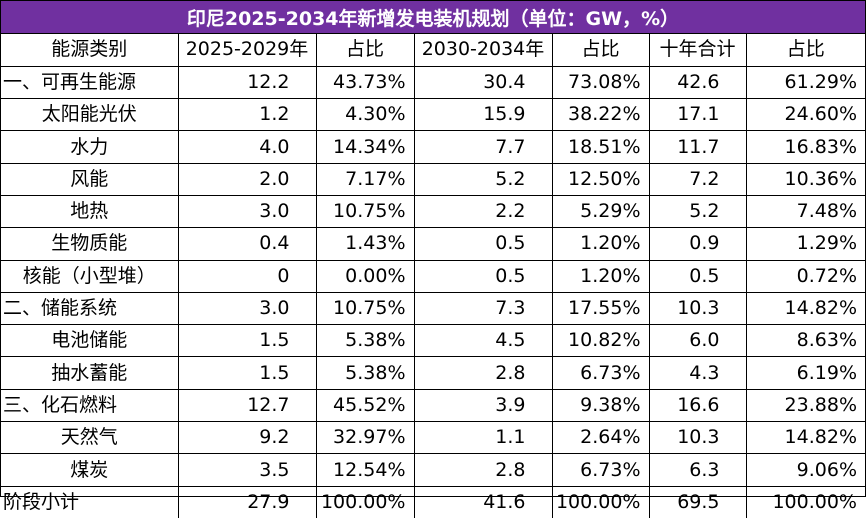 The image size is (866, 518). I want to click on row-share-2030-2034: 12.50%, so click(600, 179).